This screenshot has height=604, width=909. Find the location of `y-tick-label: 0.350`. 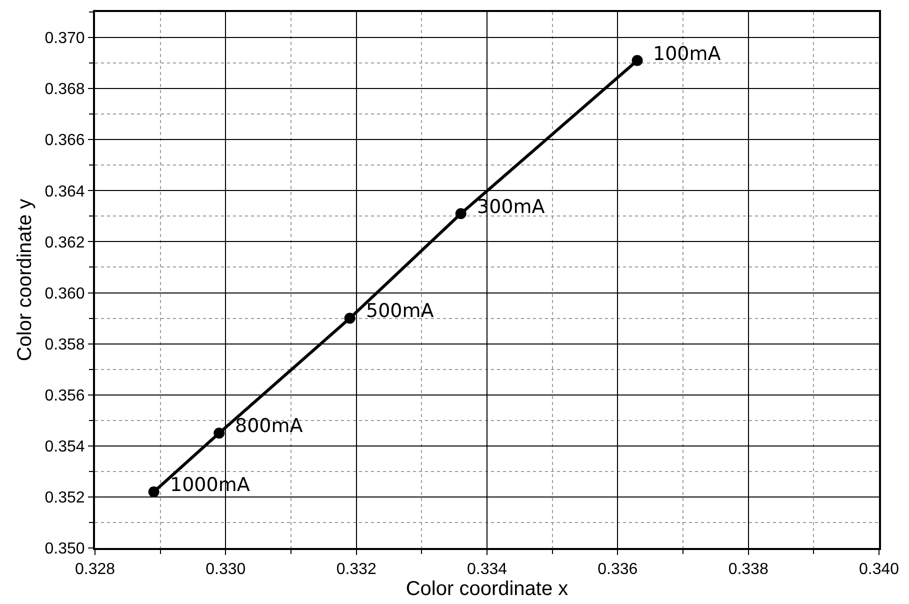

y-tick-label: 0.350 is located at coordinates (64, 549).